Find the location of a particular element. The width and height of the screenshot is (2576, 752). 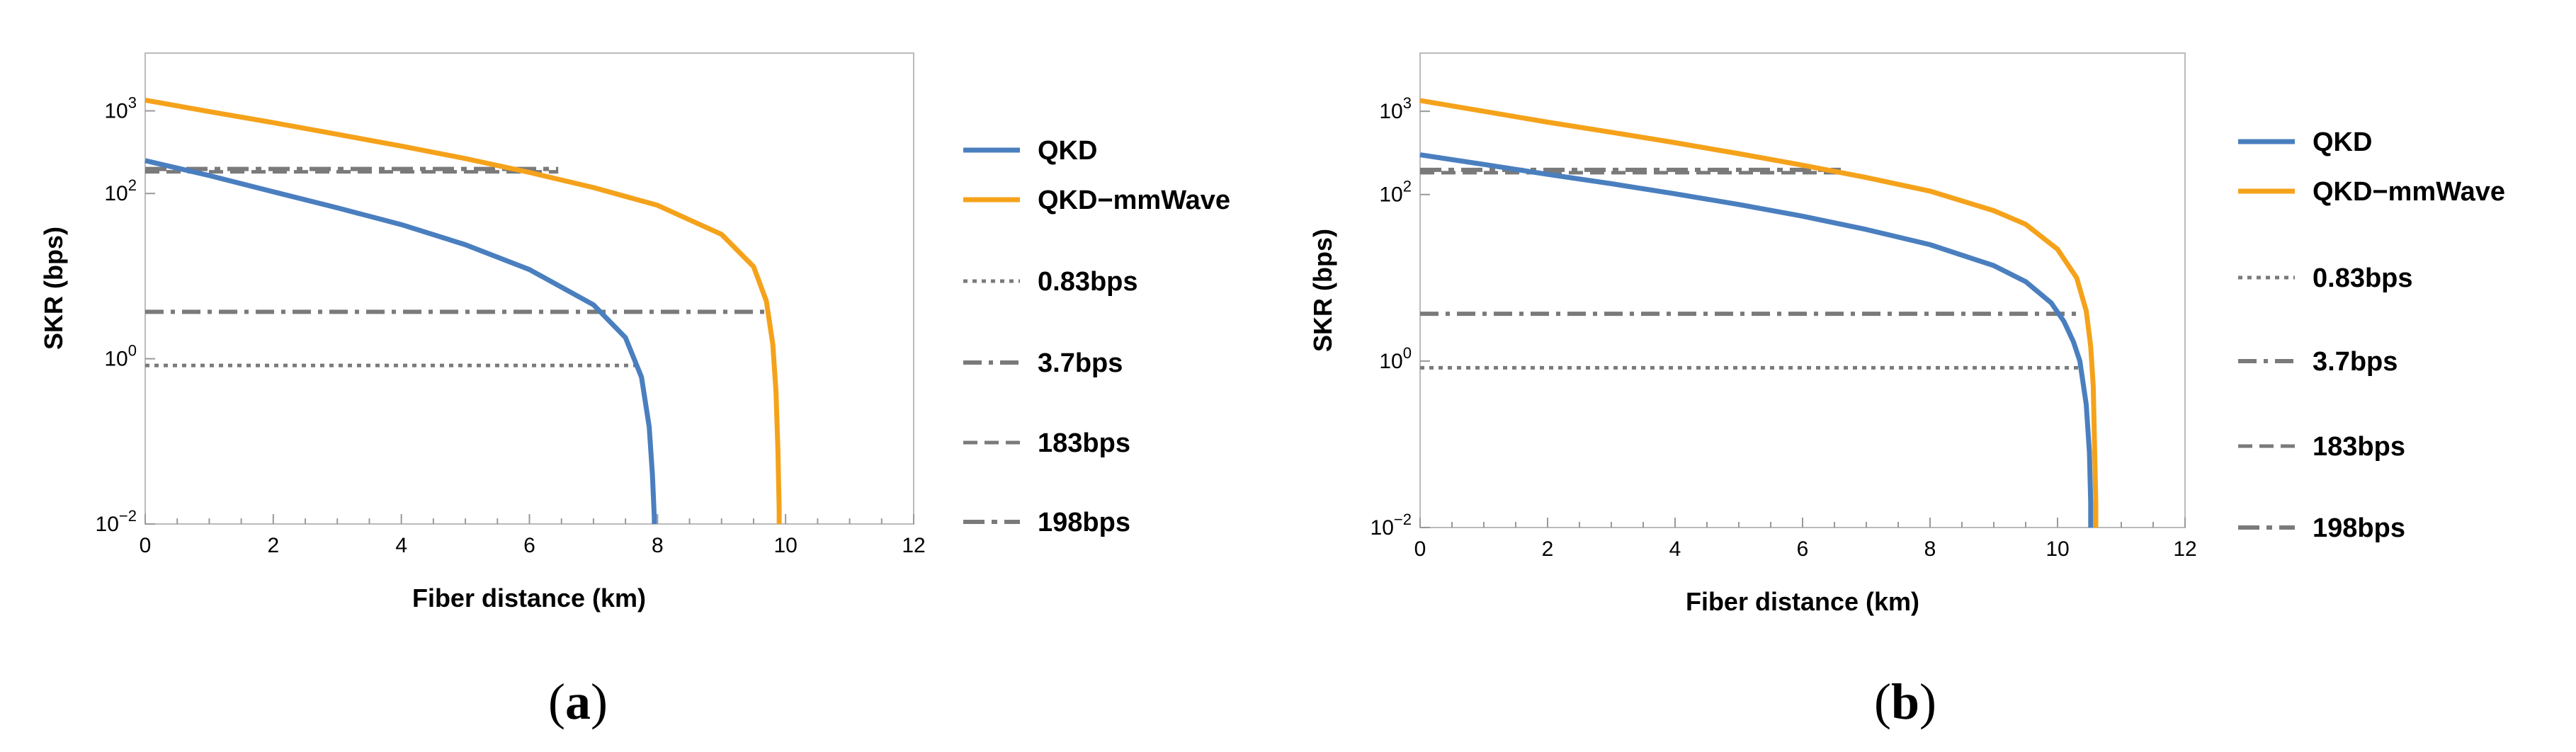

x-axis-title-a: Fiber distance (km) is located at coordinates (529, 598).